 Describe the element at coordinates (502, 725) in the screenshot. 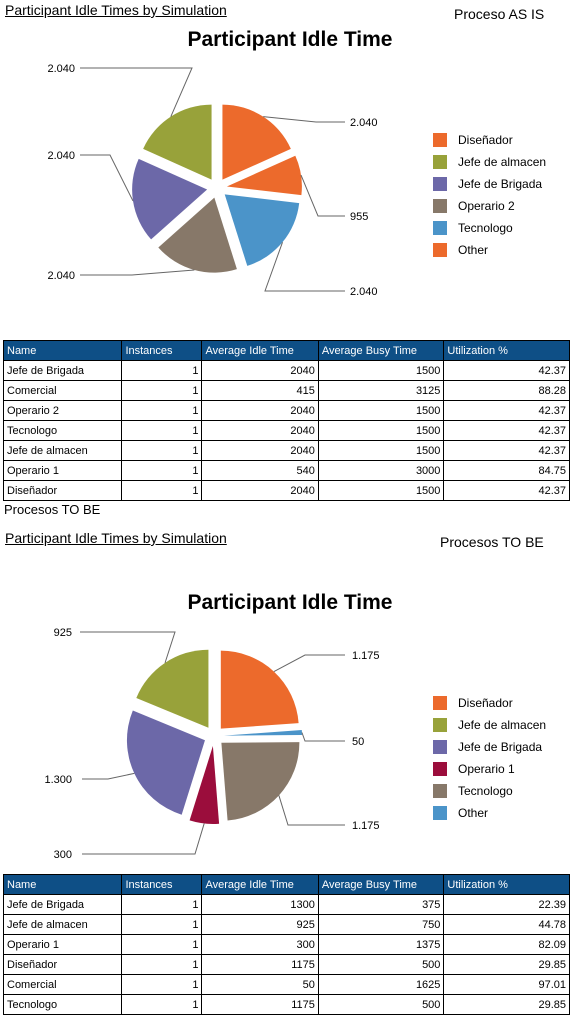

I see `legend-label: Jefe de almacen` at that location.